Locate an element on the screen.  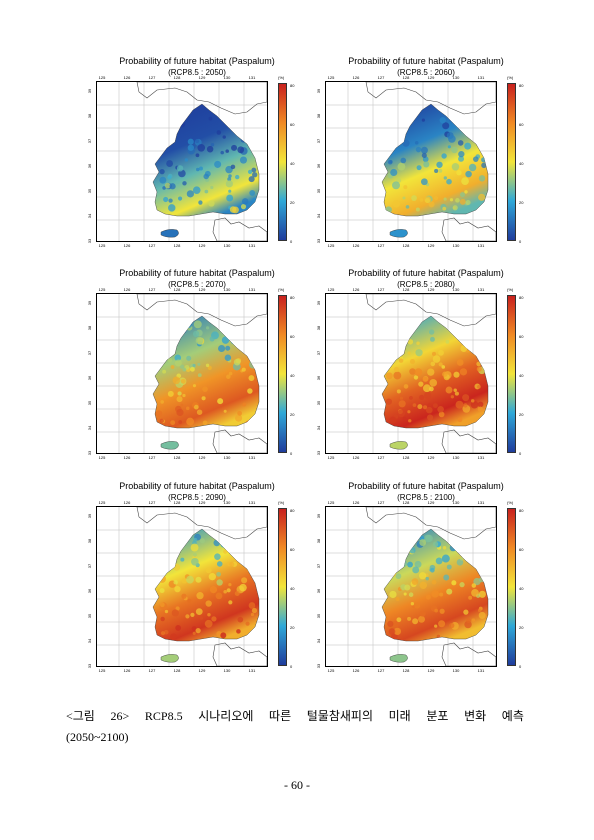
caption-word: RCP8.5 is located at coordinates (163, 716).